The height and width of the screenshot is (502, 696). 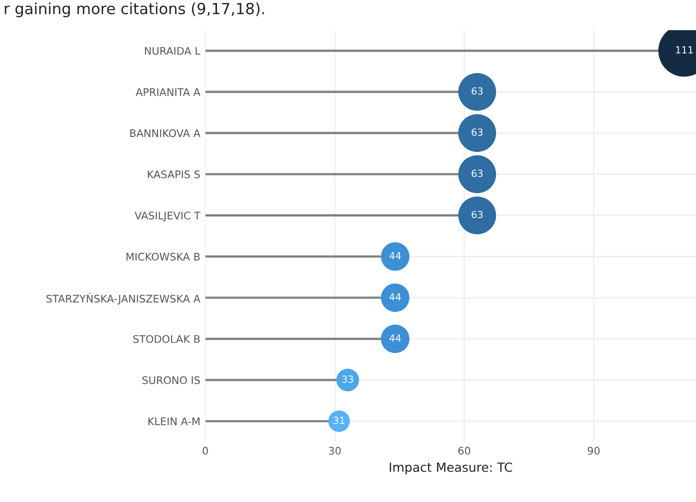 I want to click on y-tick-label: SURONO IS, so click(x=171, y=380).